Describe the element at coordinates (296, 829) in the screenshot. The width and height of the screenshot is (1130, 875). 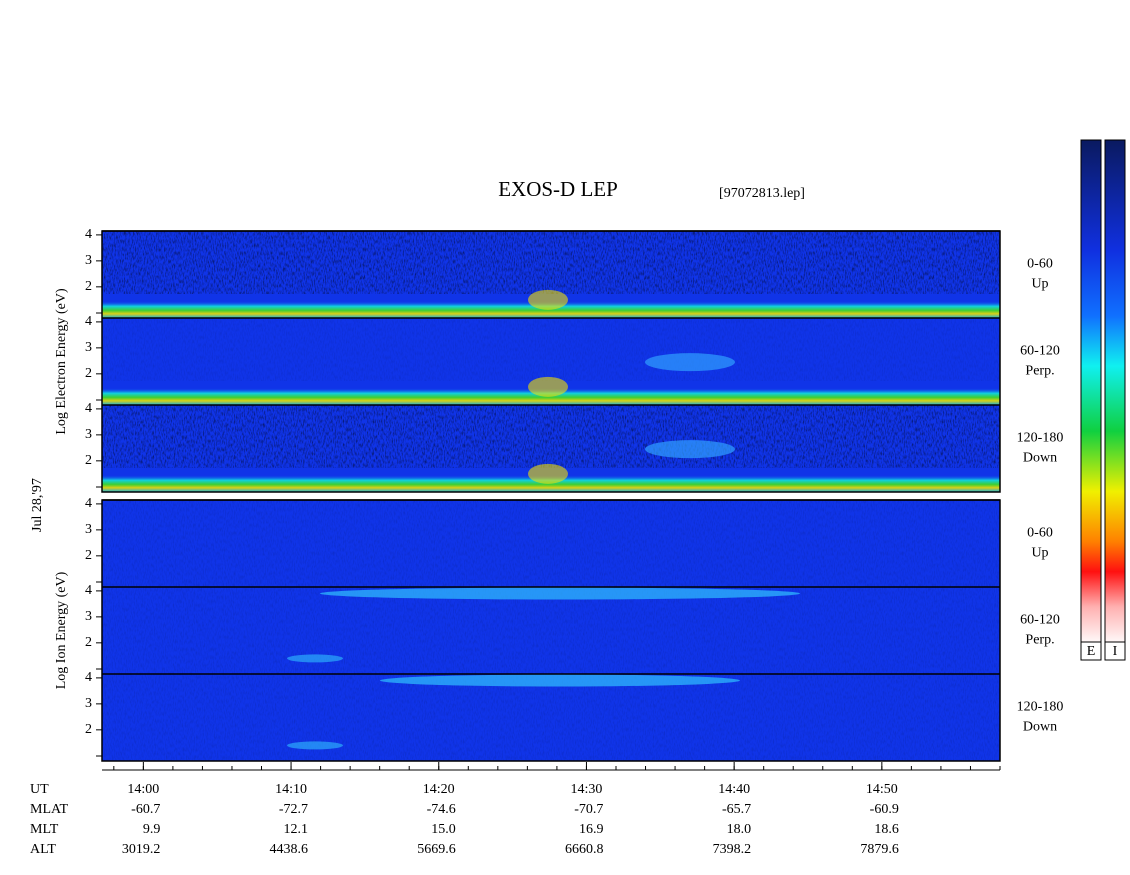
I see `ephemeris-value: 12.1` at that location.